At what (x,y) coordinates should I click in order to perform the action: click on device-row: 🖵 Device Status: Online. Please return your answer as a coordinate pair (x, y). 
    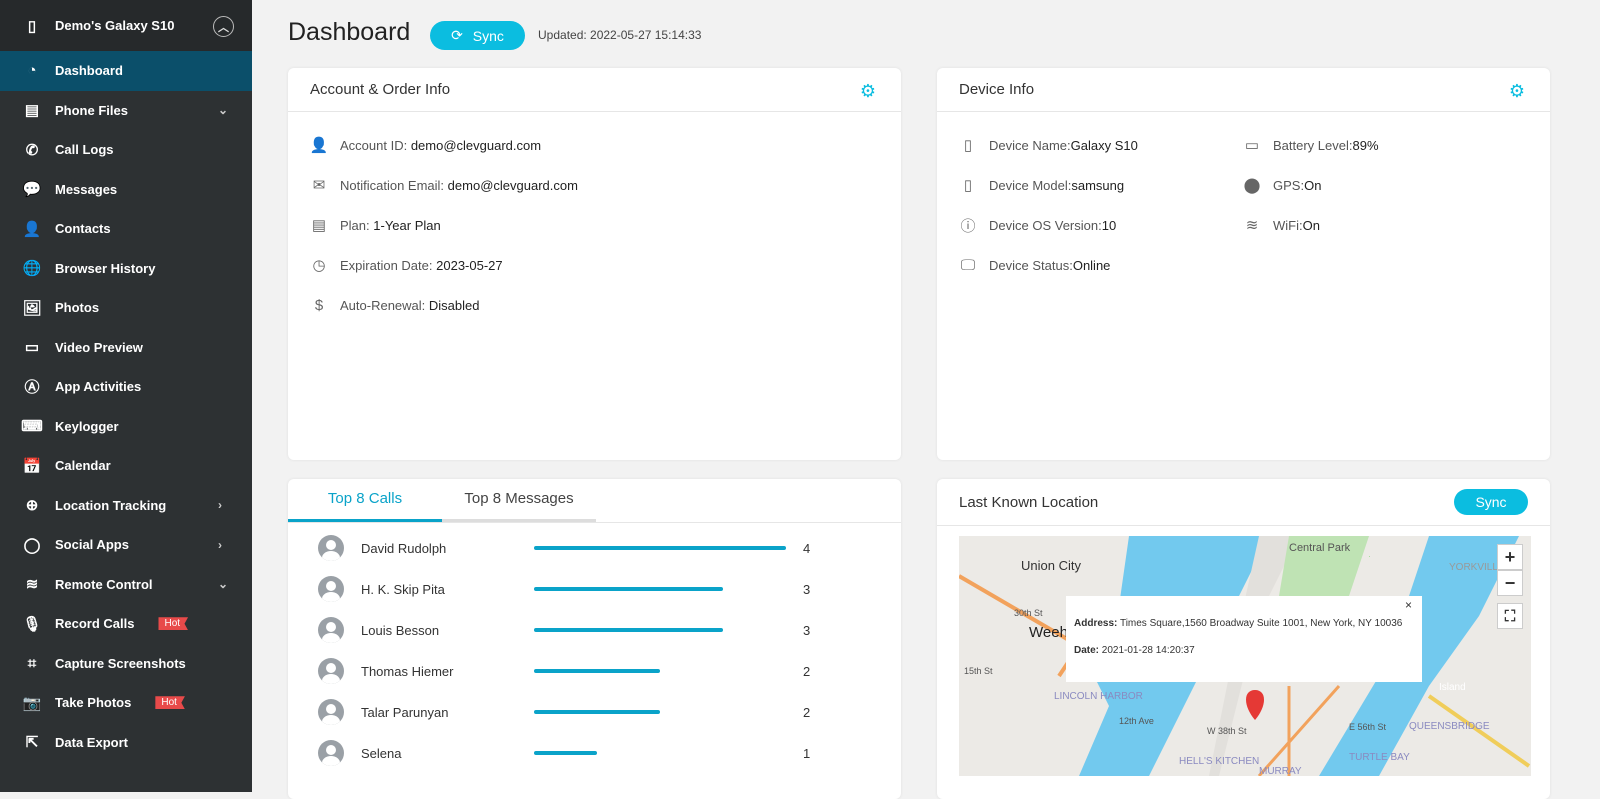
    Looking at the image, I should click on (1035, 265).